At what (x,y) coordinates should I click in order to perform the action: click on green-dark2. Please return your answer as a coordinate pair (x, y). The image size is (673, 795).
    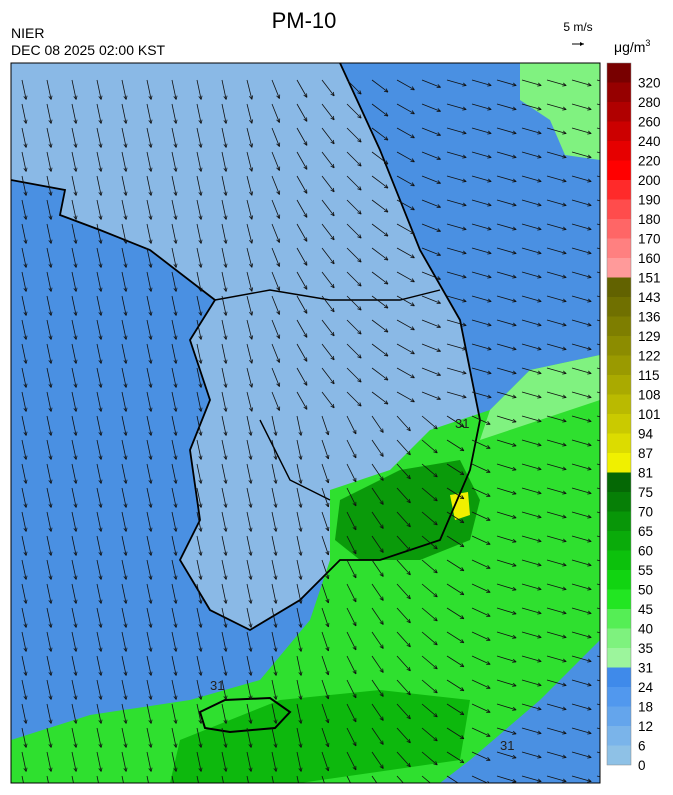
    Looking at the image, I should click on (320, 736).